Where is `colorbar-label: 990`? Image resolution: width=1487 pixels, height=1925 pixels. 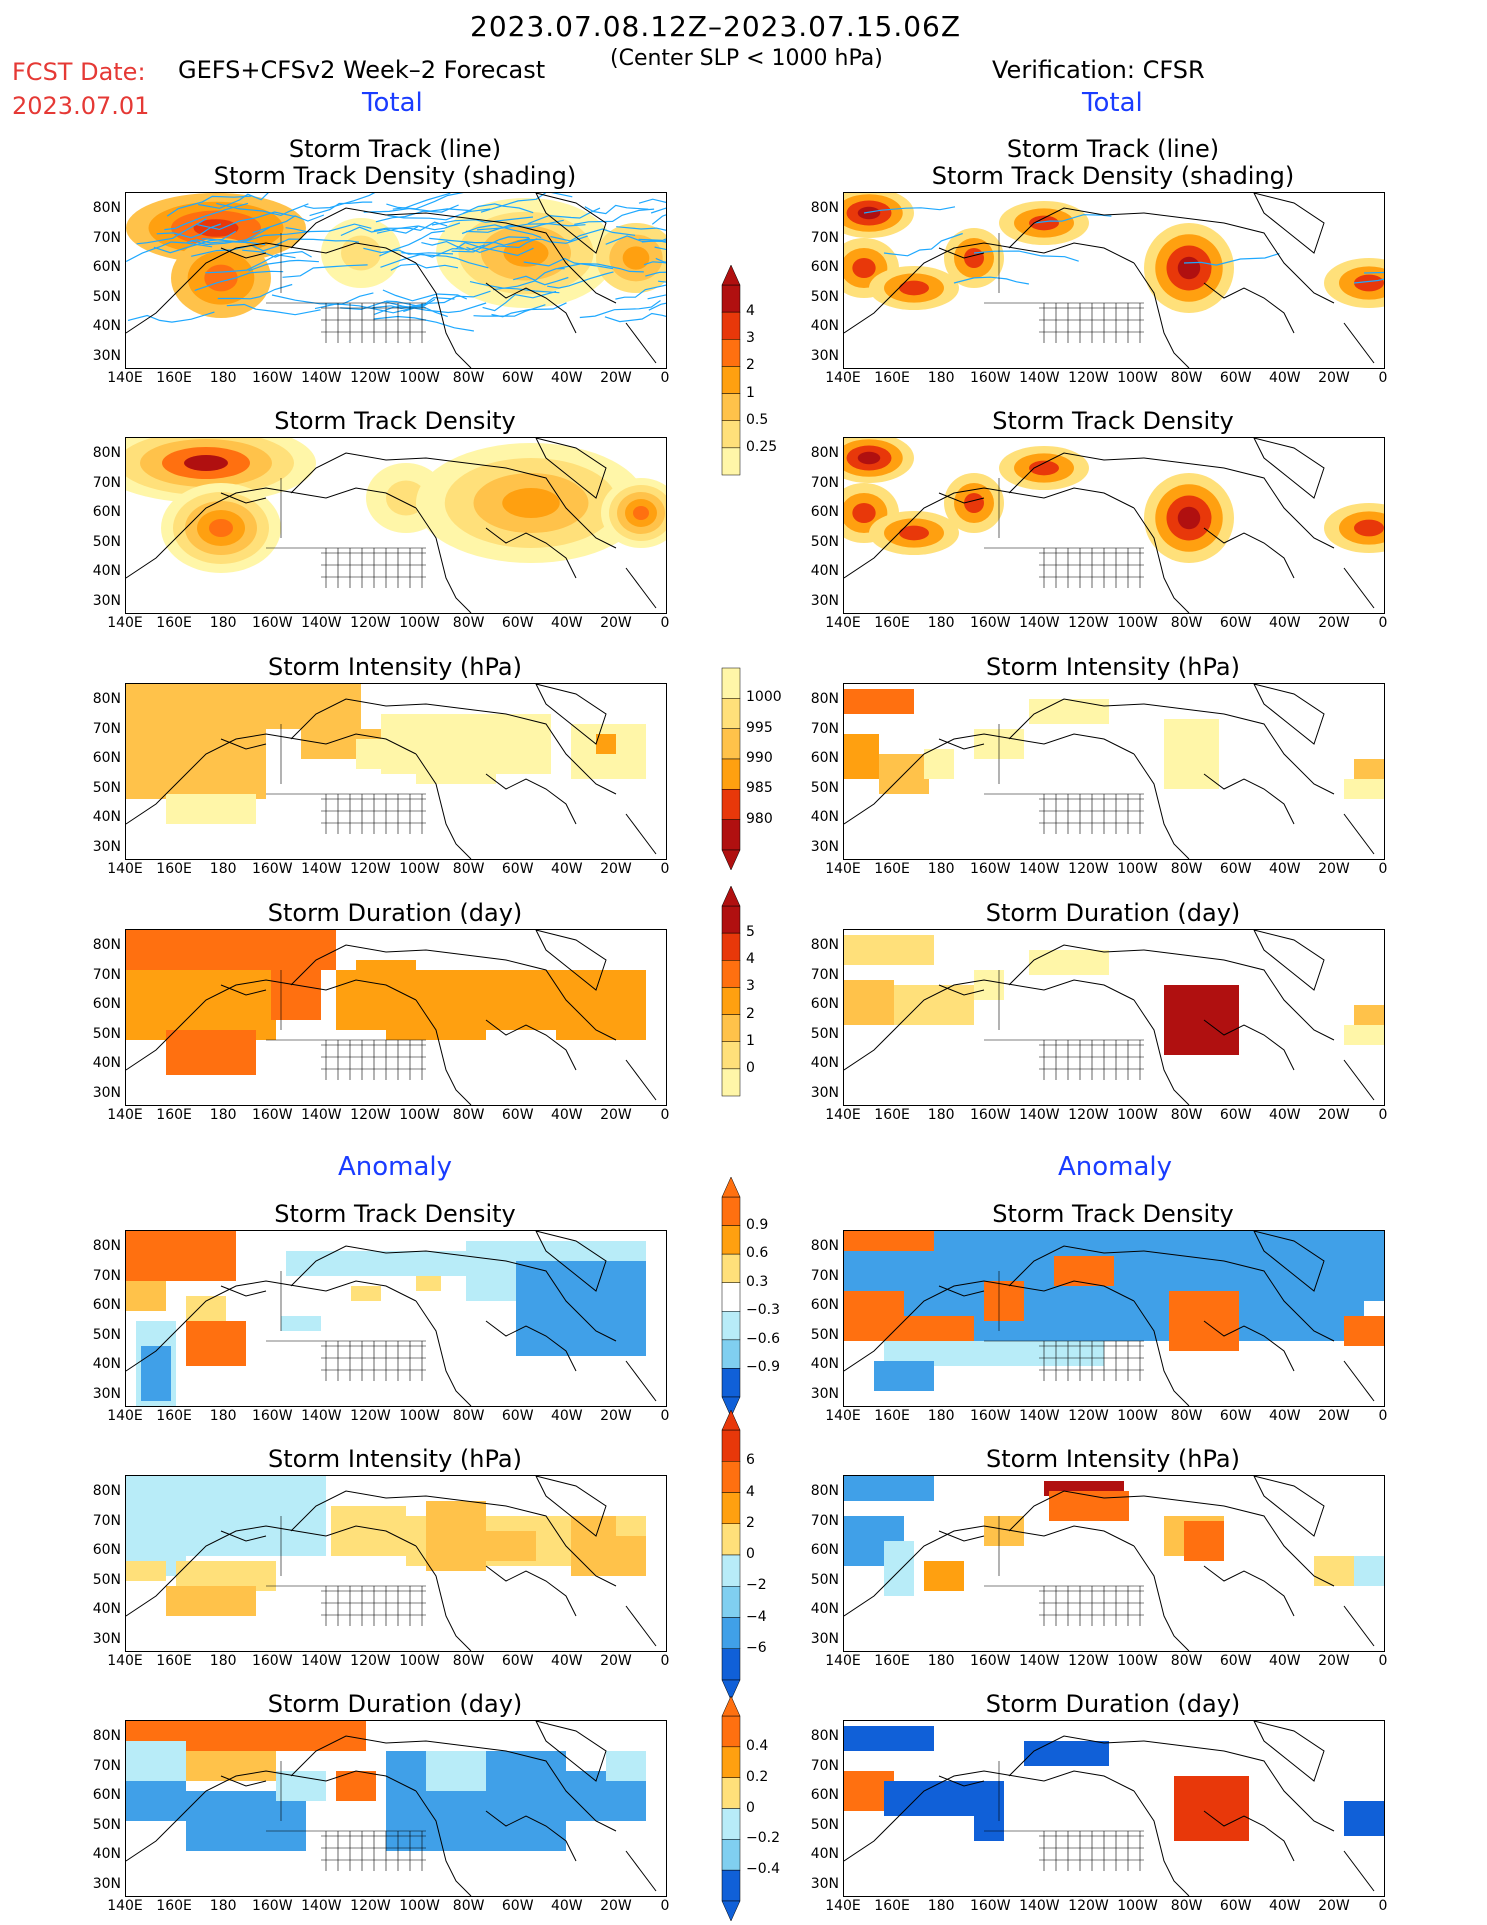 colorbar-label: 990 is located at coordinates (759, 758).